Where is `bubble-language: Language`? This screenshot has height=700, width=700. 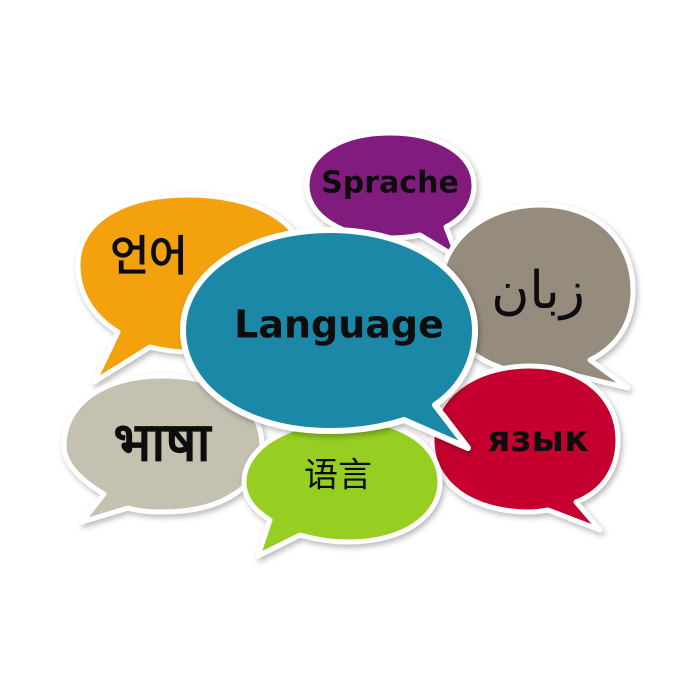
bubble-language: Language is located at coordinates (329, 339).